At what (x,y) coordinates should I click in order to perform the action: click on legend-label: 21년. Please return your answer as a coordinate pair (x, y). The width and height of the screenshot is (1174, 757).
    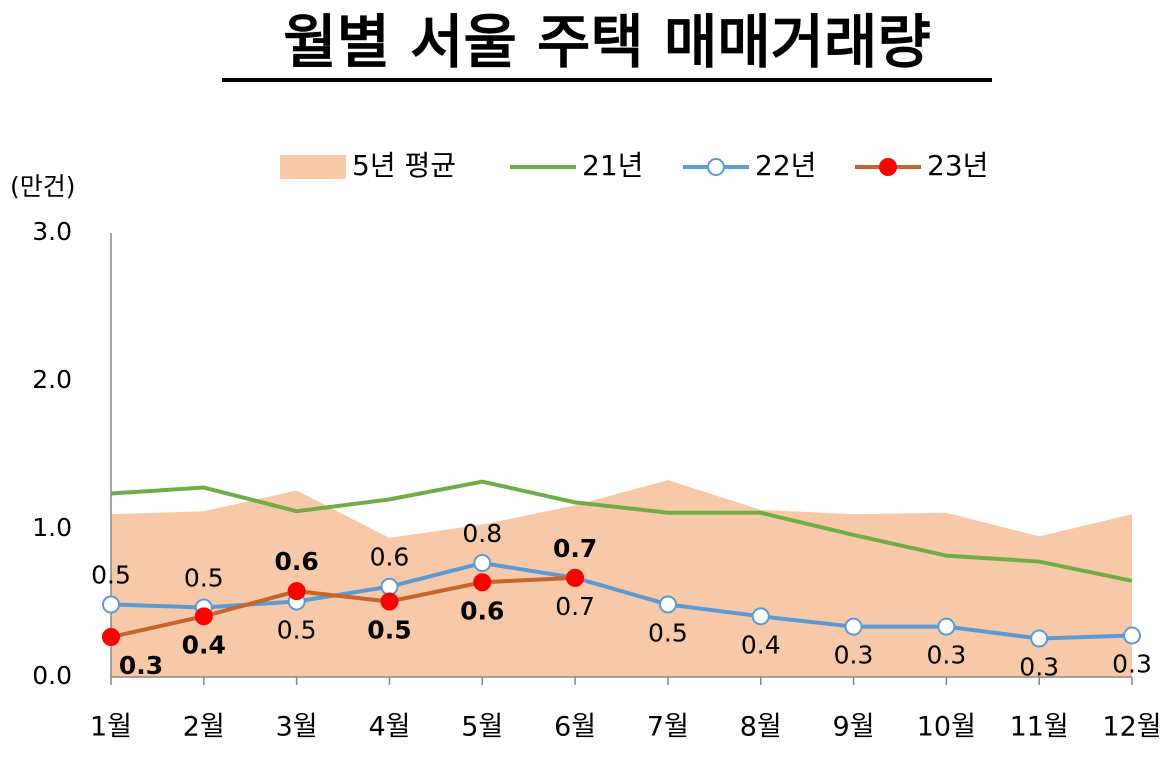
    Looking at the image, I should click on (612, 165).